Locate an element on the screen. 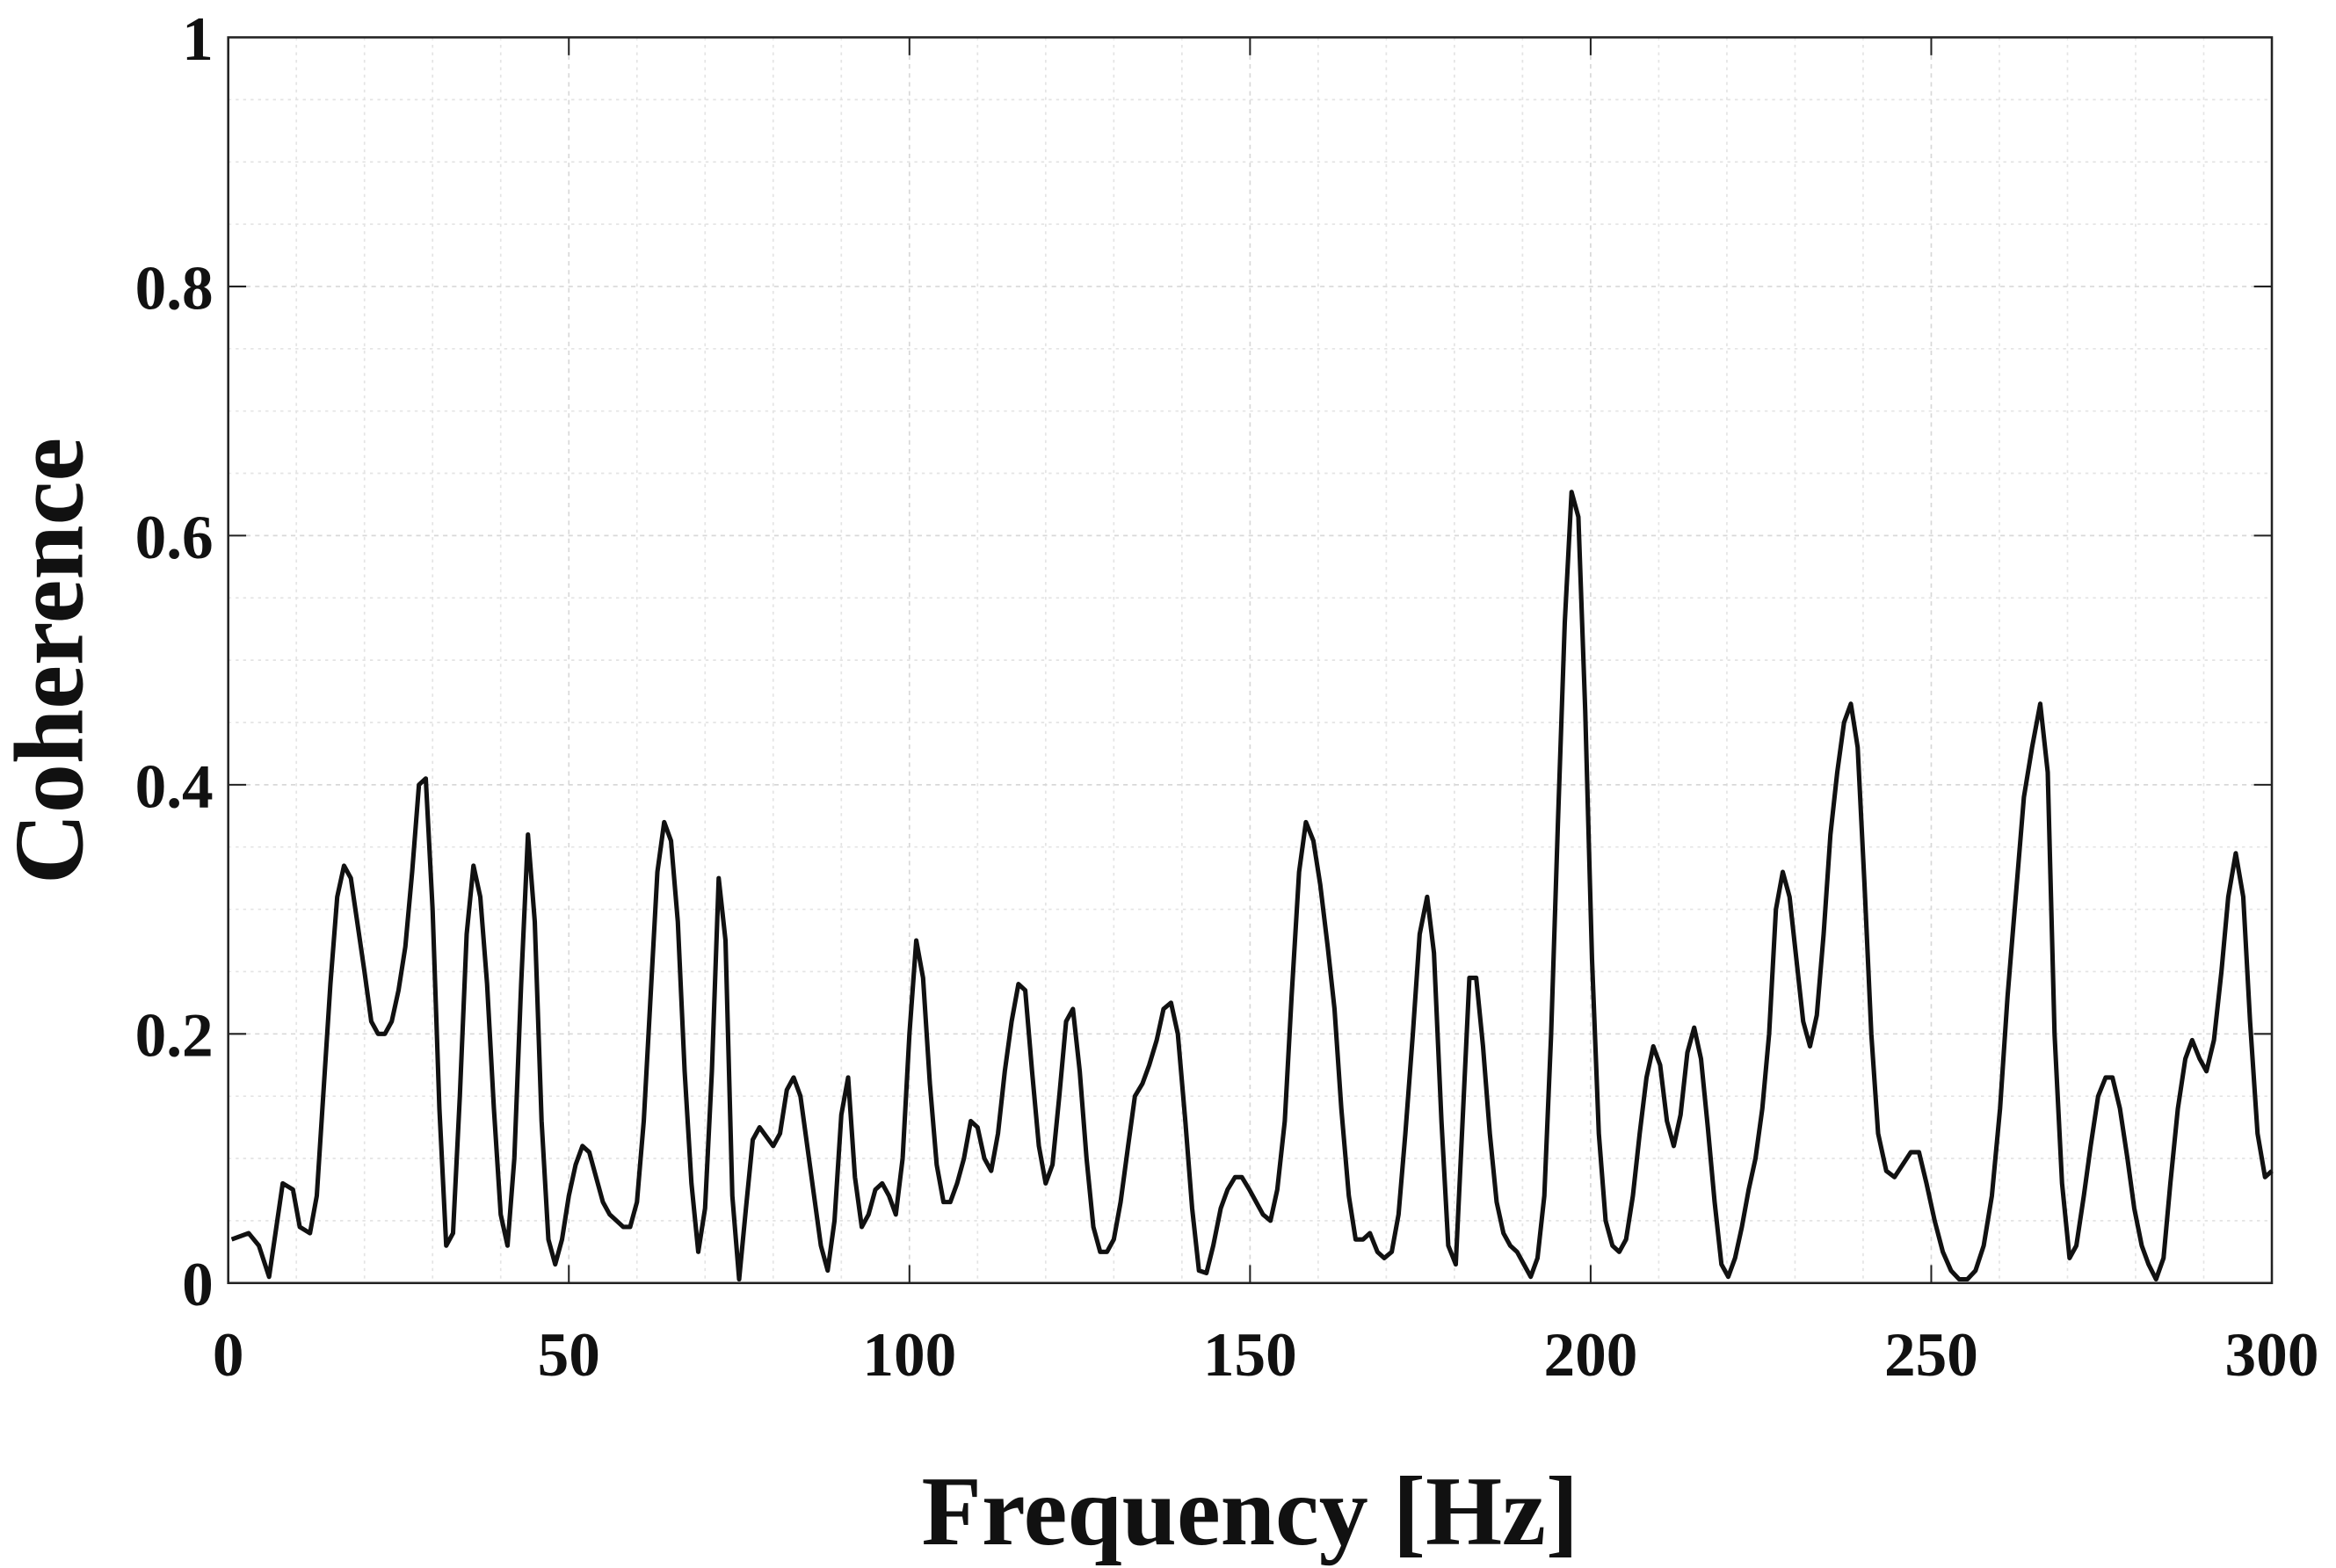 This screenshot has width=2336, height=1568. y-tick-label: 1 is located at coordinates (198, 39).